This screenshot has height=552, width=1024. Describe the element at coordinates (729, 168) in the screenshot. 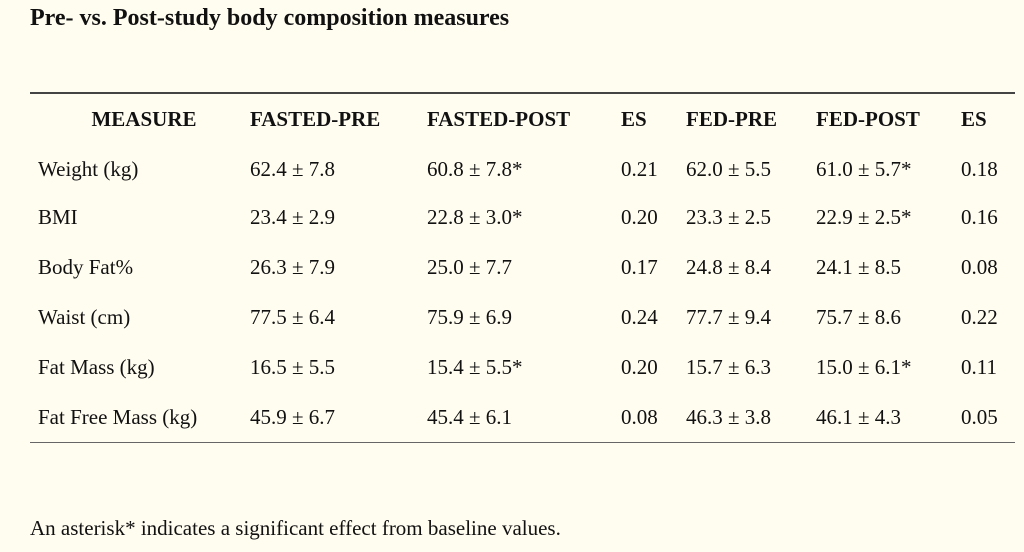

I see `cell-fed-pre: 62.0 ± 5.5` at that location.